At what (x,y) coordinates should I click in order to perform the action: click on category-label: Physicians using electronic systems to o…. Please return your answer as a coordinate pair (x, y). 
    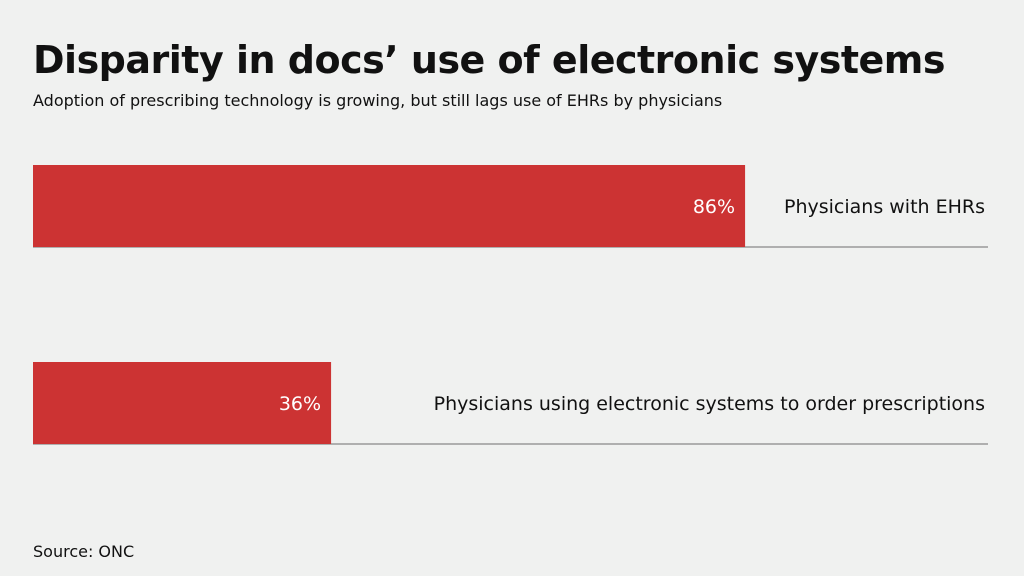
    Looking at the image, I should click on (709, 404).